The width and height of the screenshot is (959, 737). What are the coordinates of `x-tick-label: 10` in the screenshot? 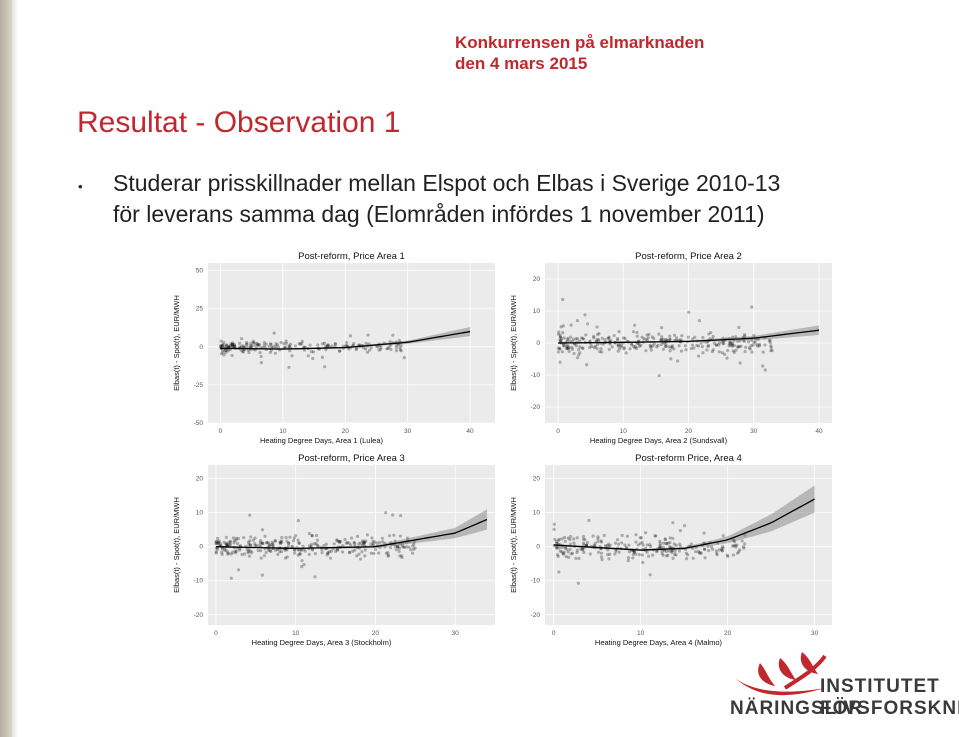 It's located at (296, 633).